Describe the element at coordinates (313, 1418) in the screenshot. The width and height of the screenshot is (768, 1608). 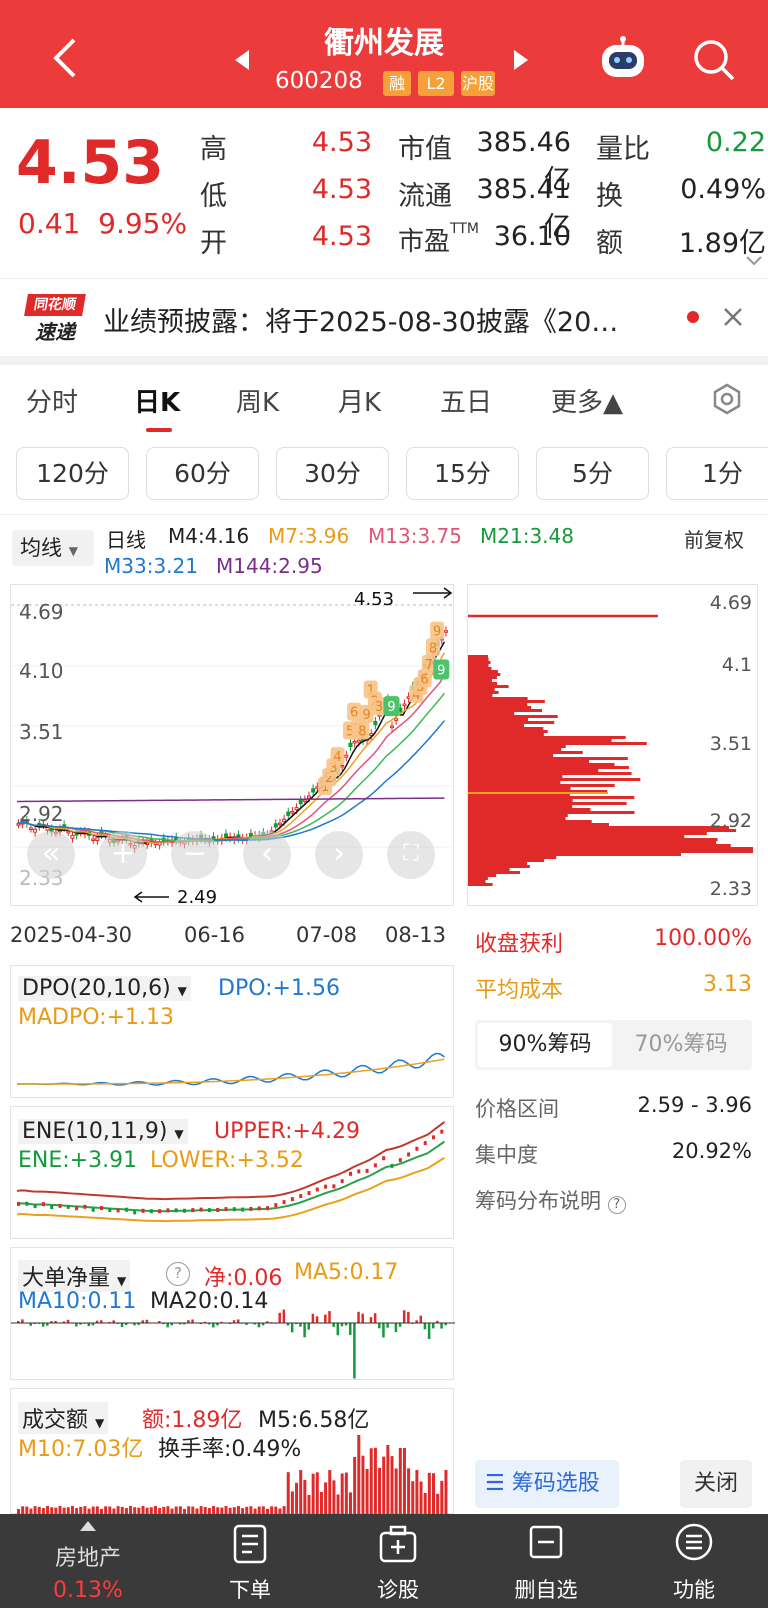
I see `amount-m5: M5:6.58亿` at that location.